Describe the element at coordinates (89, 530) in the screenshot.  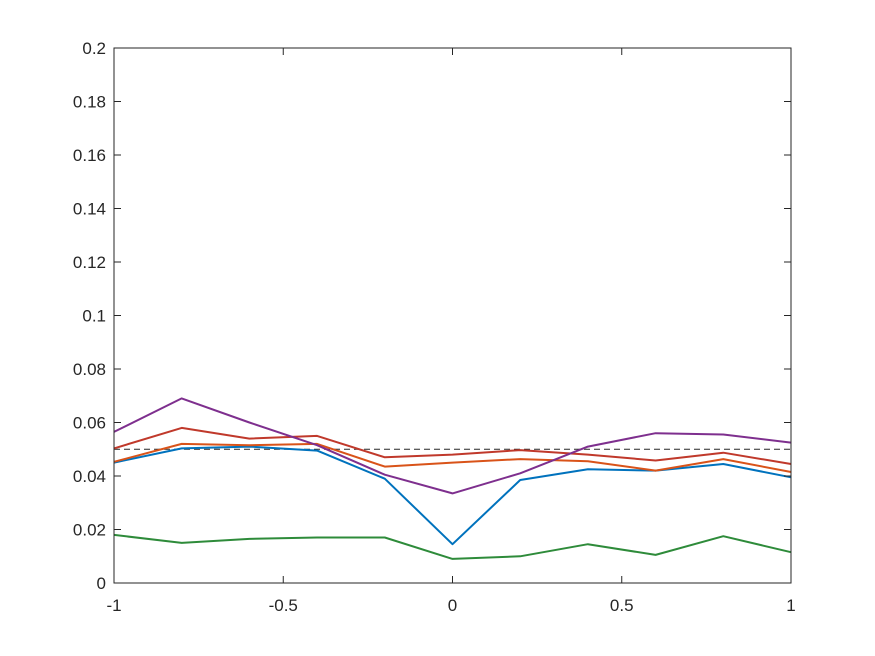
I see `y-tick-label: 0.02` at that location.